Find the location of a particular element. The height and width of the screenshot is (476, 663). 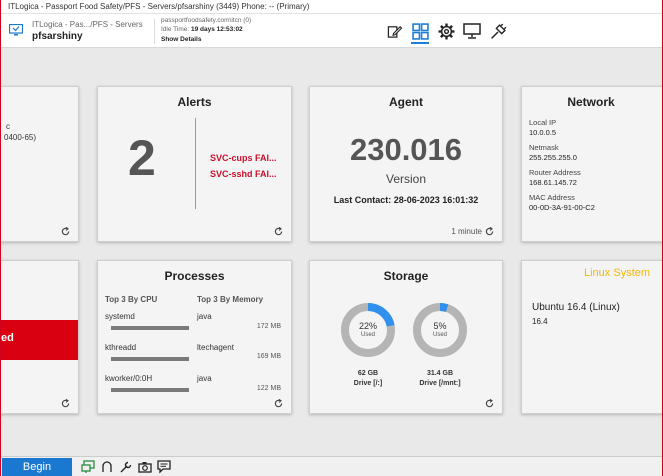

idle-time: Idle Time: 19 days 12:53:02 is located at coordinates (202, 29).